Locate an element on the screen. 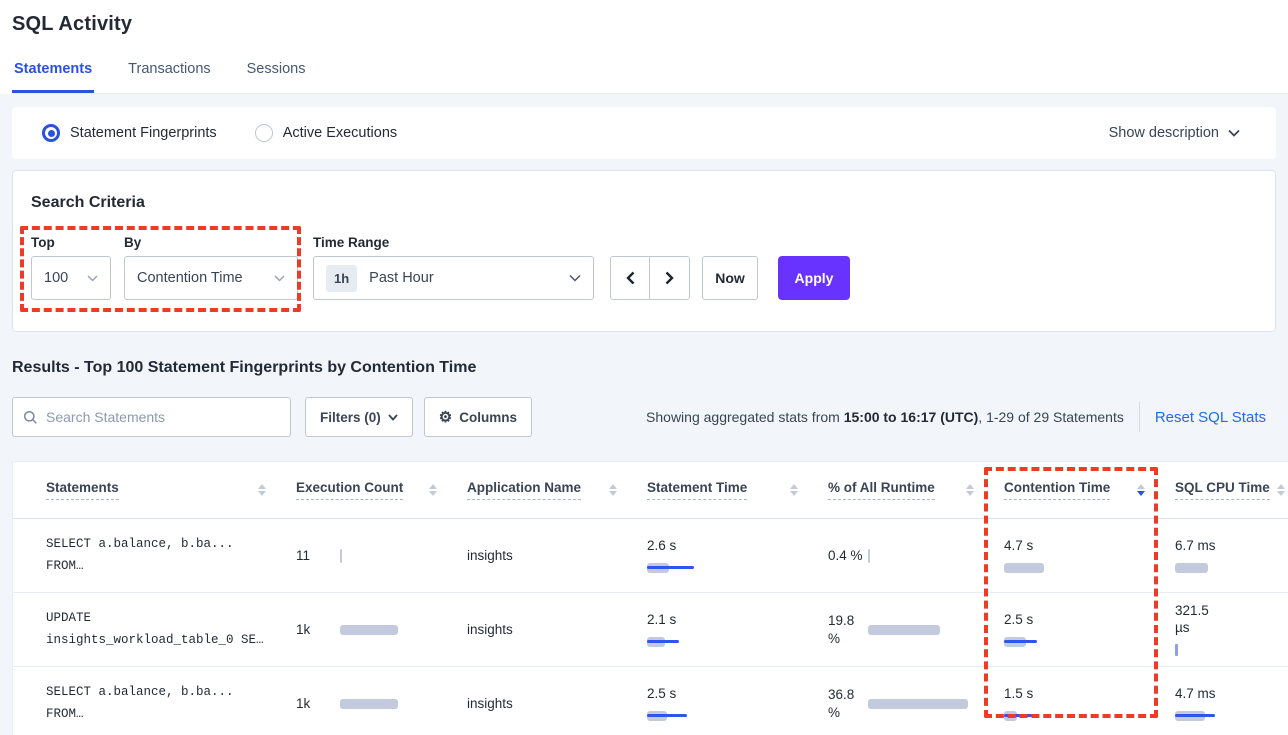  apply-button: Apply is located at coordinates (814, 278).